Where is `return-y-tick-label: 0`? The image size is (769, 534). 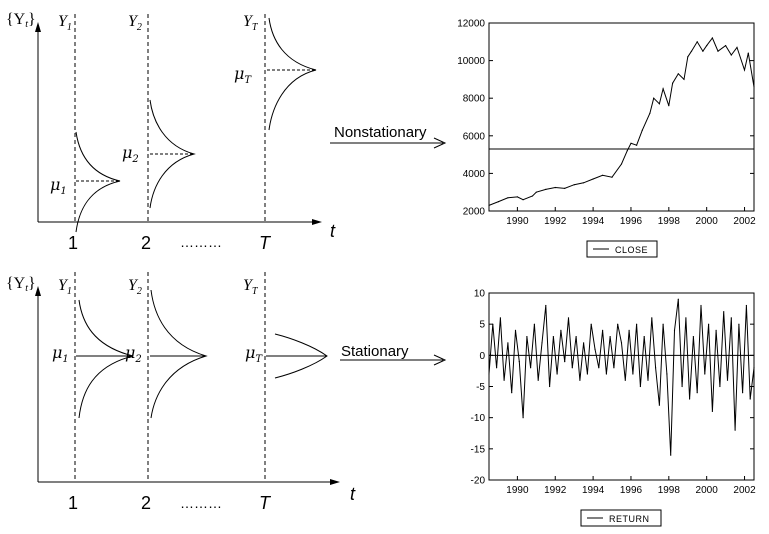
return-y-tick-label: 0 is located at coordinates (482, 356).